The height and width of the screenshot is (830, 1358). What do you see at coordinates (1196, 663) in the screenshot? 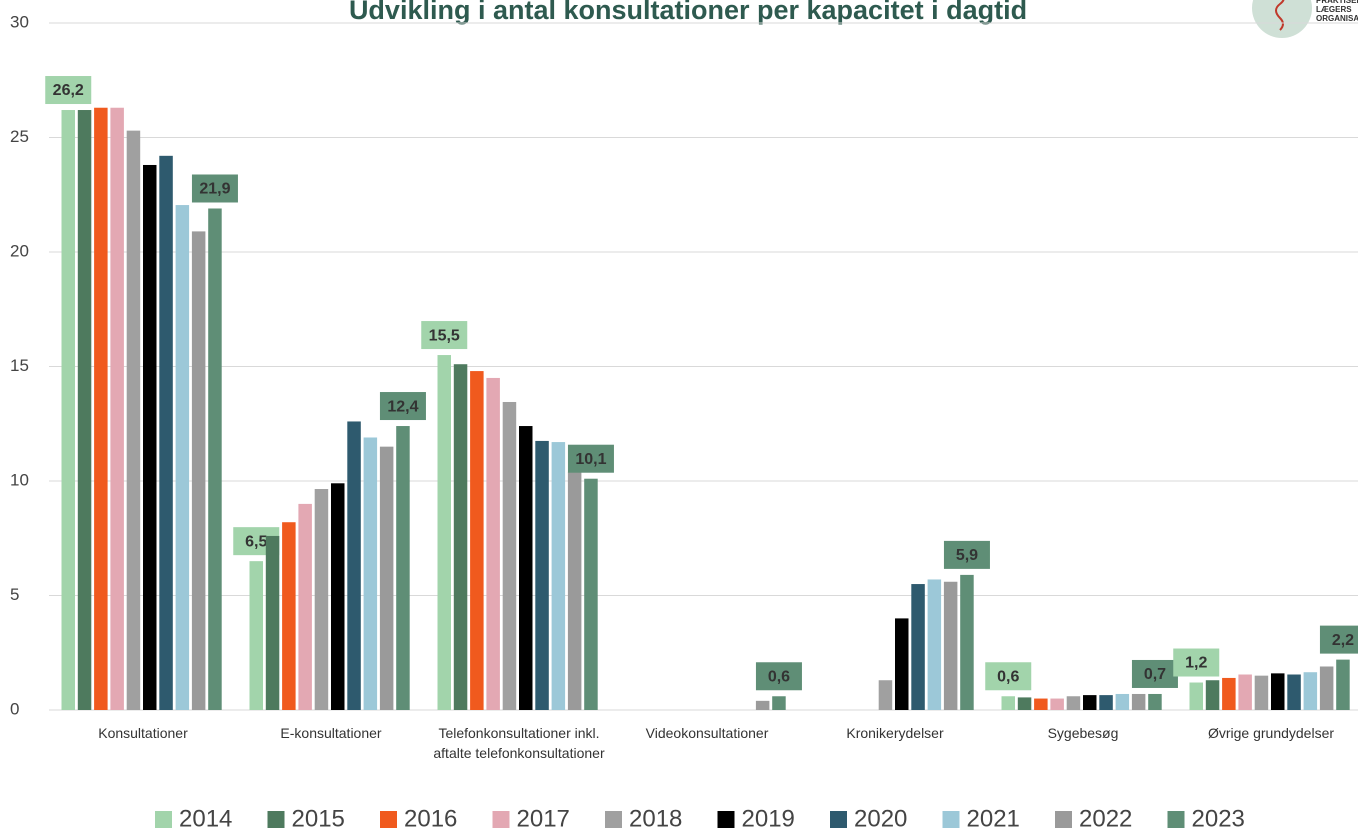
I see `value-label: 1,2` at bounding box center [1196, 663].